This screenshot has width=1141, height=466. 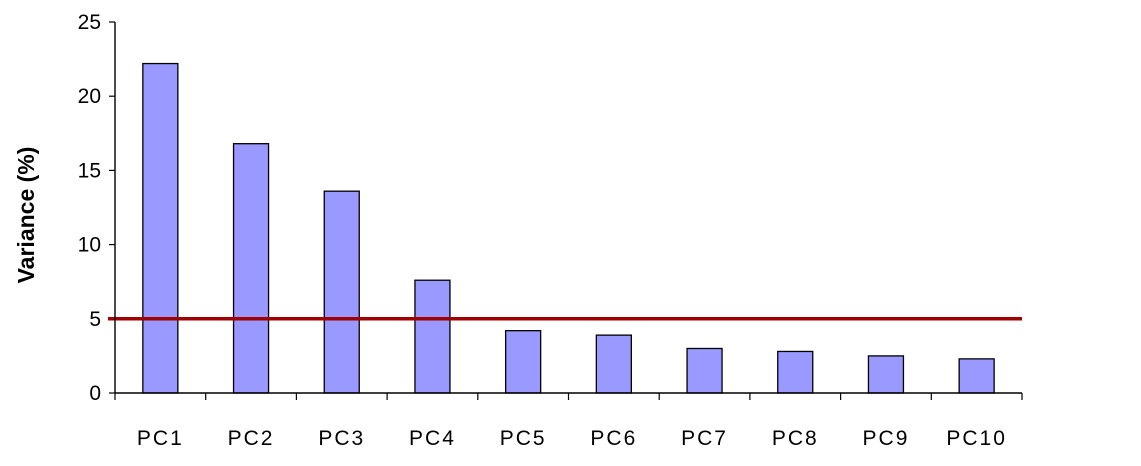 What do you see at coordinates (89, 170) in the screenshot?
I see `y-tick-label: 15` at bounding box center [89, 170].